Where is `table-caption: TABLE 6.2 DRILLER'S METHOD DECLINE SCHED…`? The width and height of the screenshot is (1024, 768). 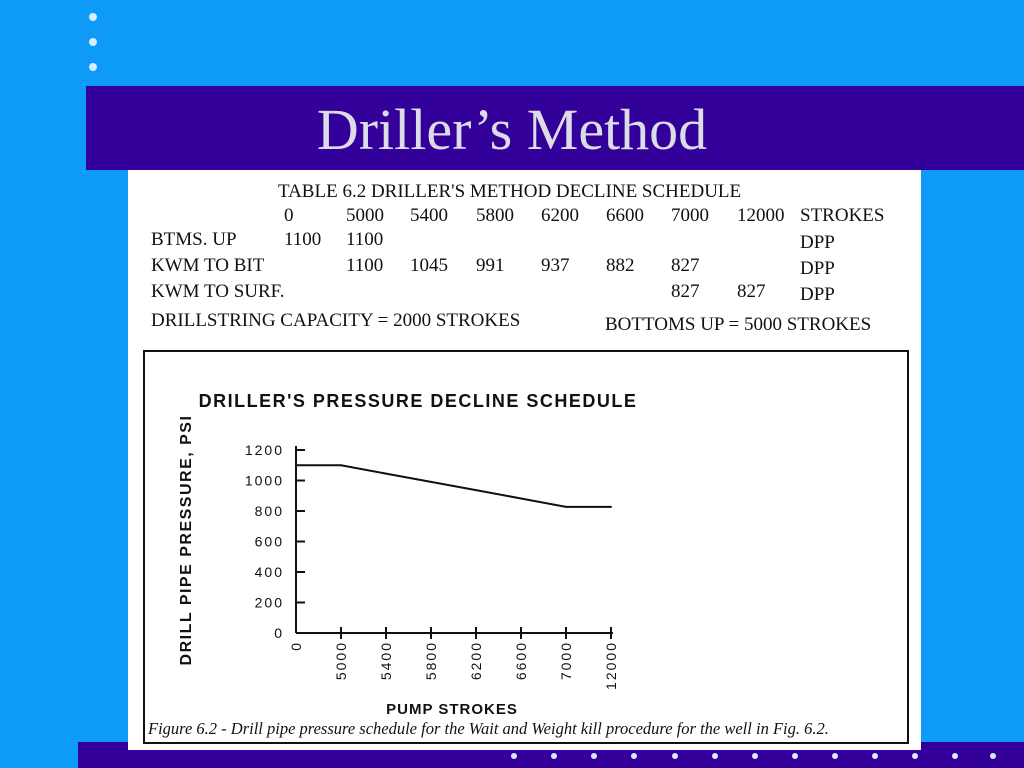 table-caption: TABLE 6.2 DRILLER'S METHOD DECLINE SCHED… is located at coordinates (509, 191).